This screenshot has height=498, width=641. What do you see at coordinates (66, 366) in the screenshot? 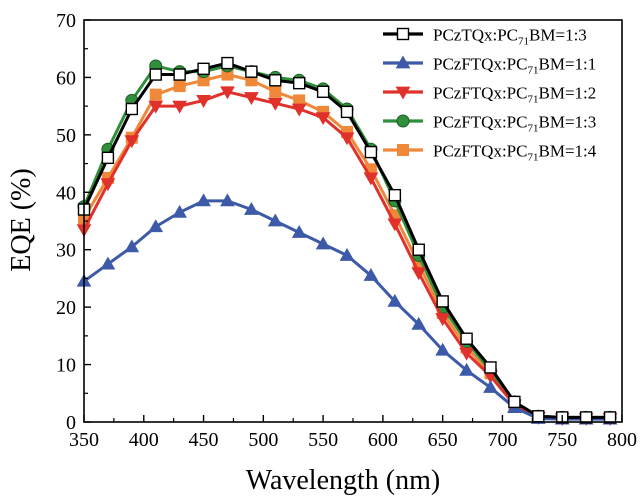
I see `y-tick-label: 10` at bounding box center [66, 366].